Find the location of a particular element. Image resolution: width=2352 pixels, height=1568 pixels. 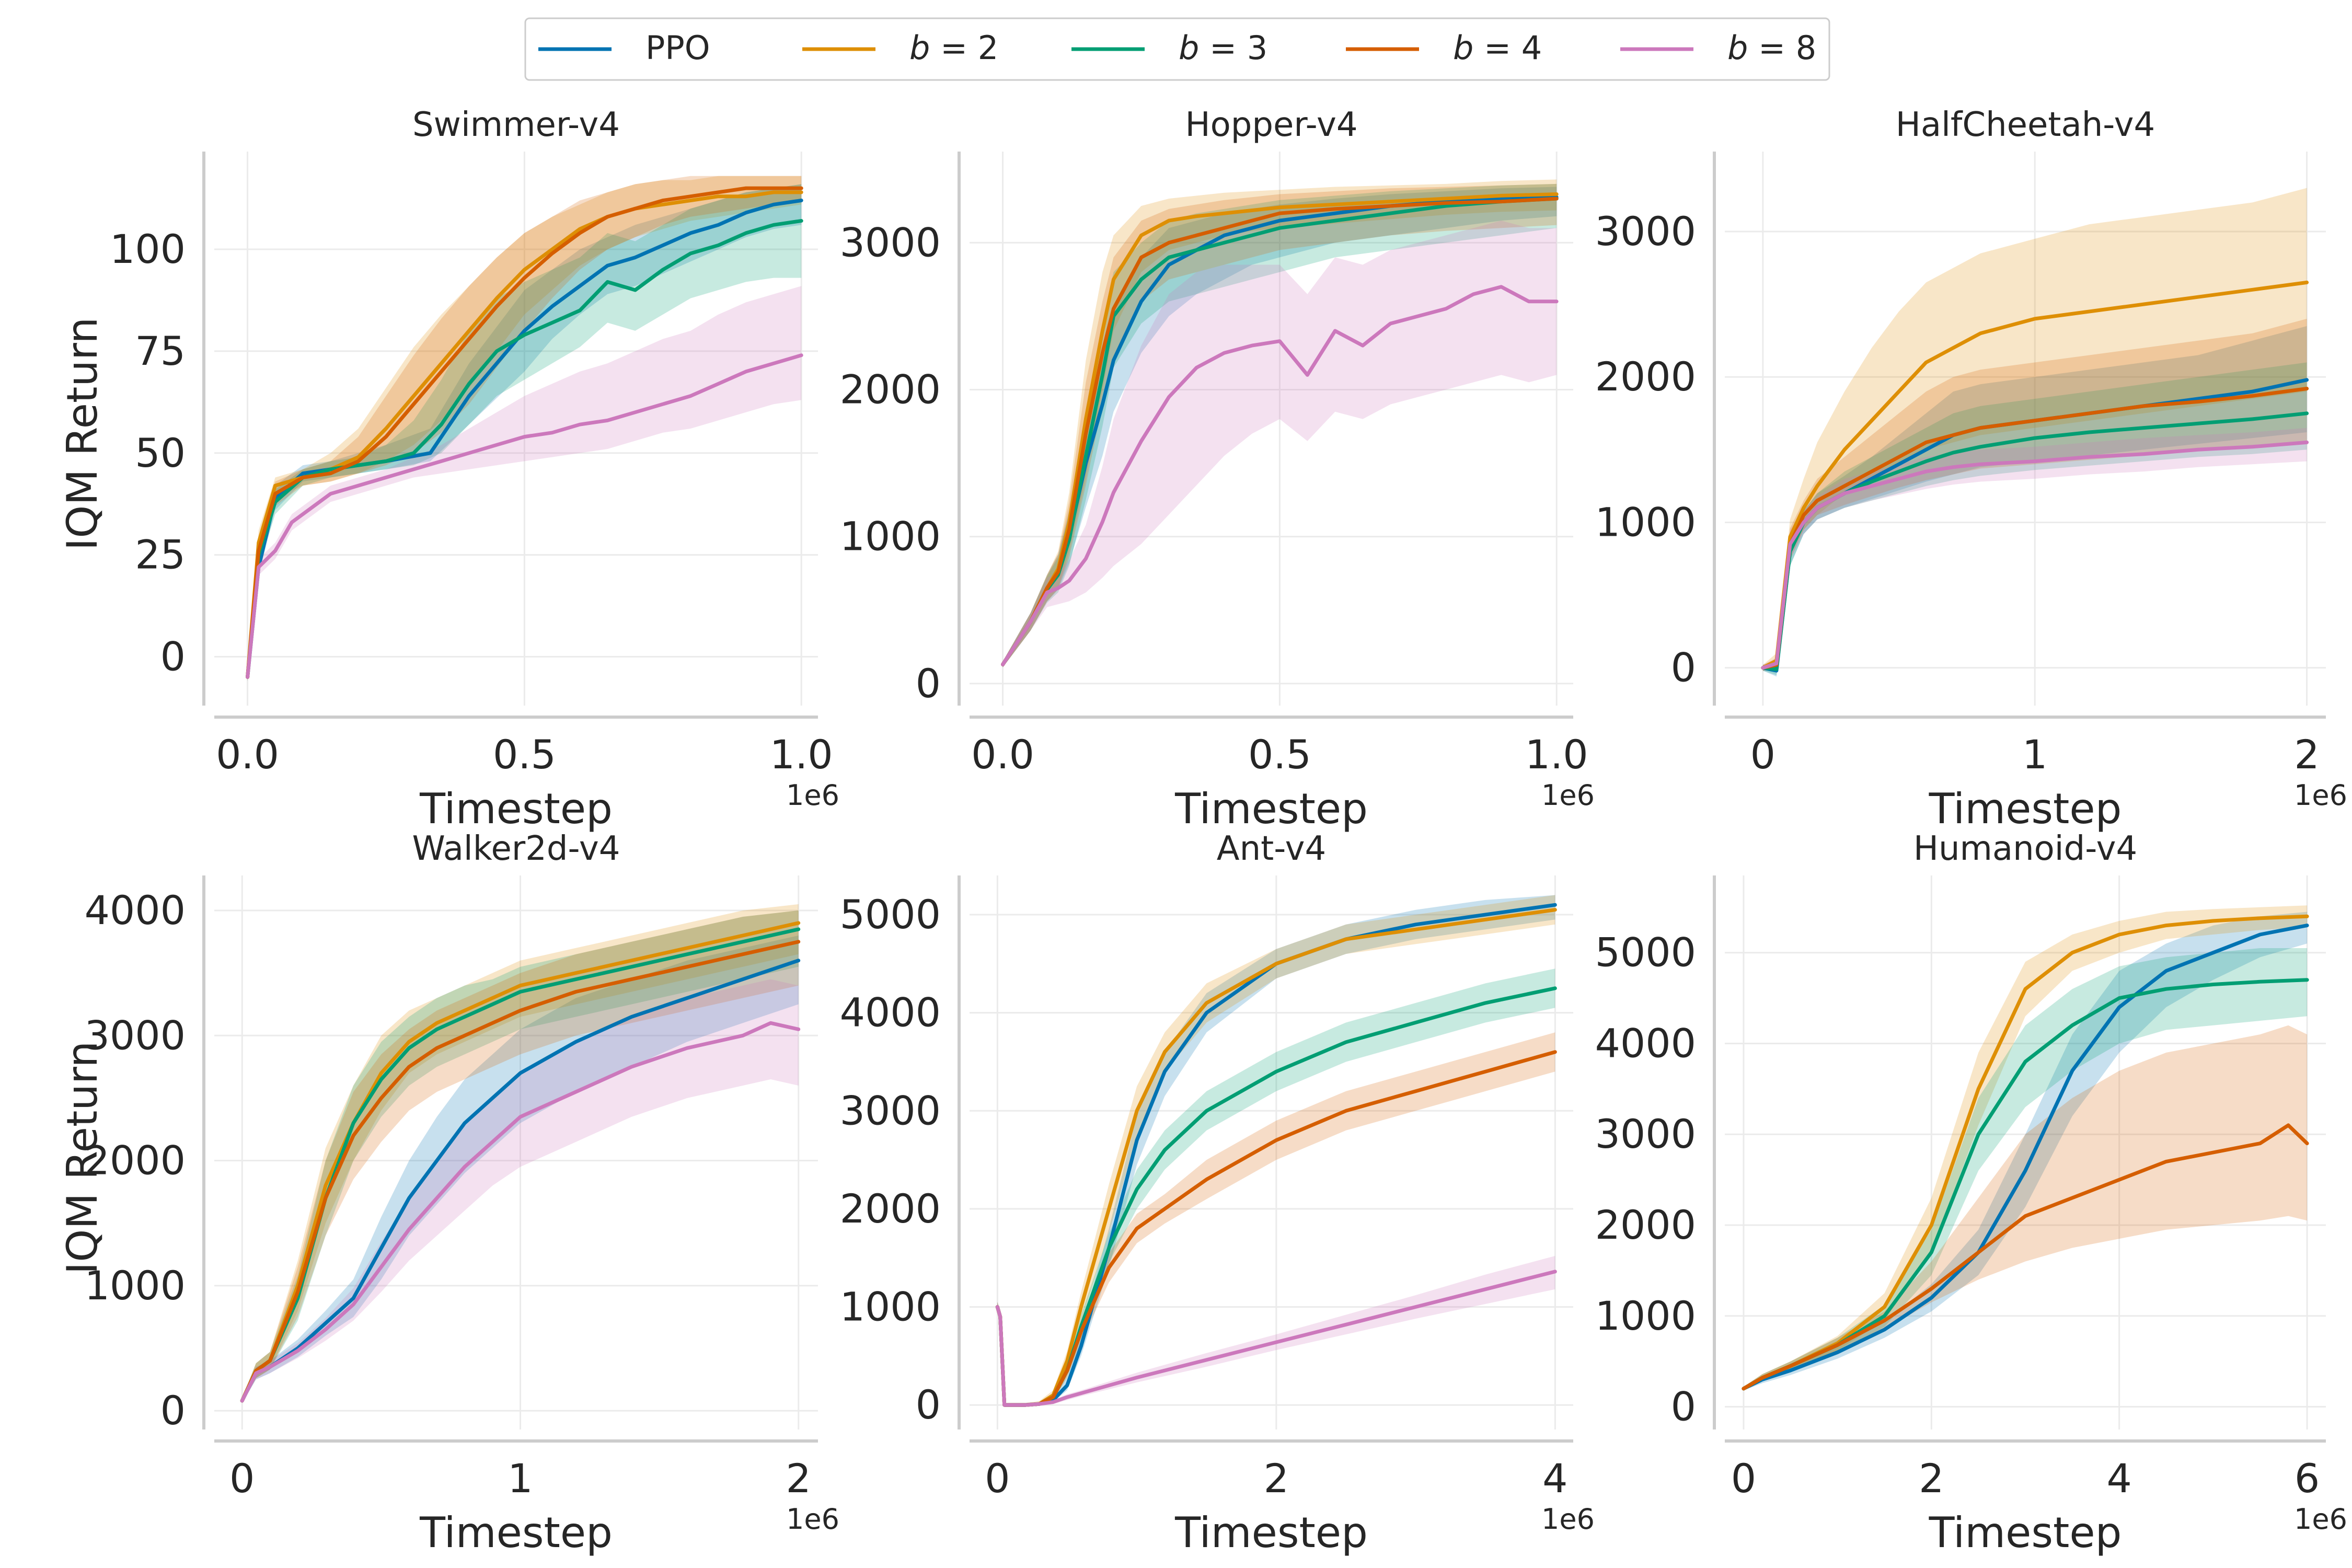

y-tick-label: 50 is located at coordinates (160, 453).